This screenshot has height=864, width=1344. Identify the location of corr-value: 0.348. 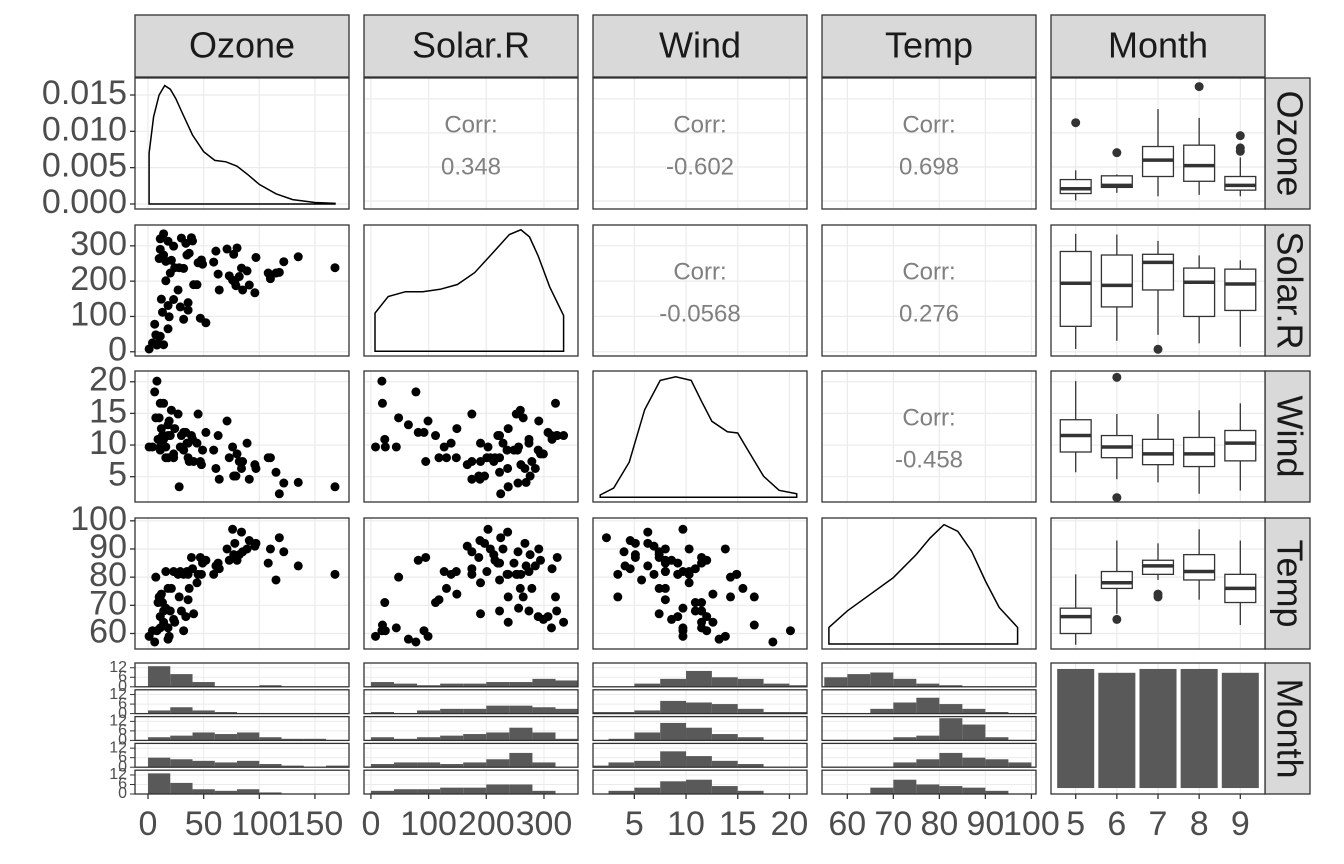
(471, 166).